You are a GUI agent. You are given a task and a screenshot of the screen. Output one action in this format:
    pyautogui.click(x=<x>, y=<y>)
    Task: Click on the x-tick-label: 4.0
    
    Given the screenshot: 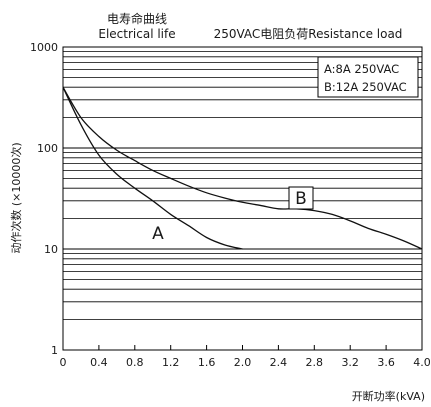 What is the action you would take?
    pyautogui.click(x=422, y=362)
    